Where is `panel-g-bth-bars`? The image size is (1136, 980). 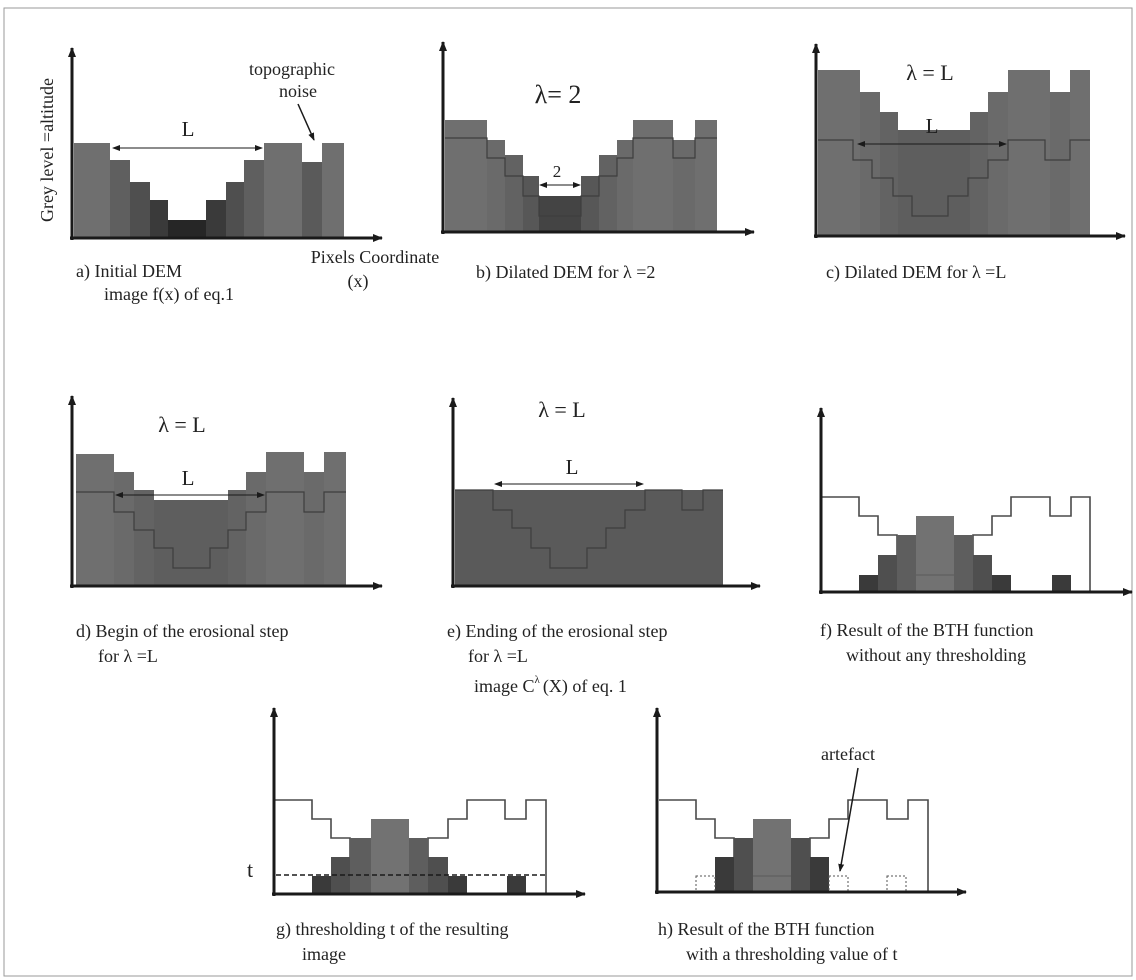
panel-g-bth-bars is located at coordinates (419, 856).